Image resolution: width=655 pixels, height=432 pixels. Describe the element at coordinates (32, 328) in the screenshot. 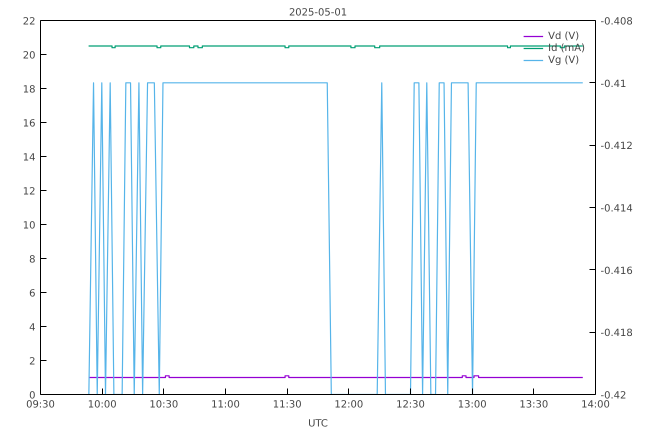

I see `y-tick-label: 4` at that location.